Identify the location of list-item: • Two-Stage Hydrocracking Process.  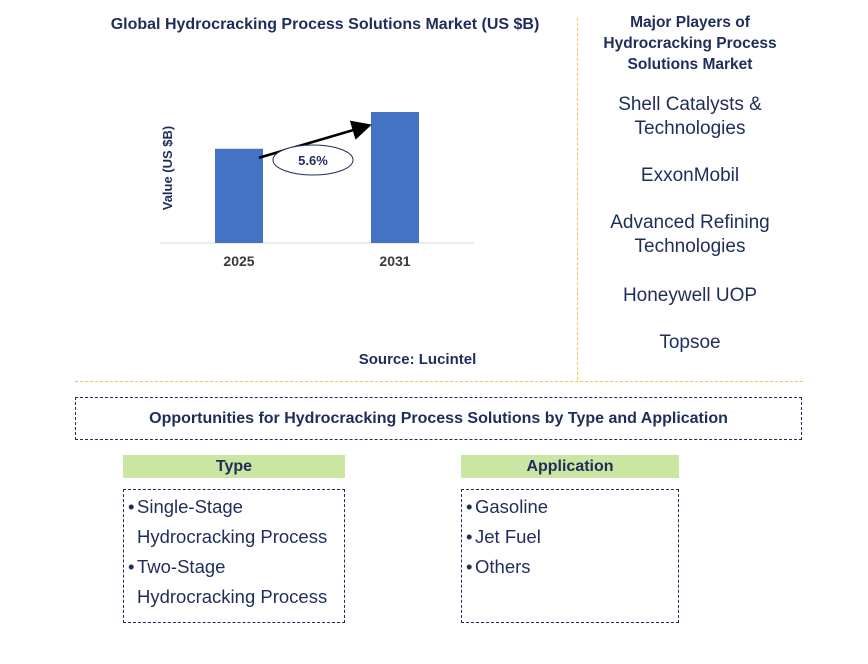
(236, 582).